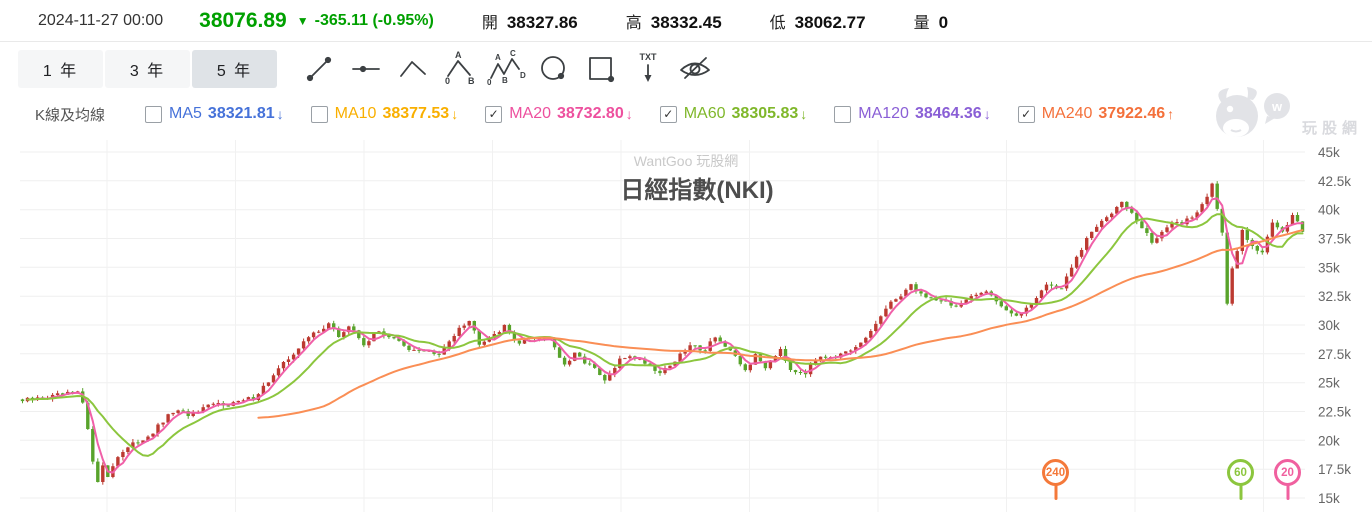  Describe the element at coordinates (154, 114) in the screenshot. I see `ma5-checkbox` at that location.